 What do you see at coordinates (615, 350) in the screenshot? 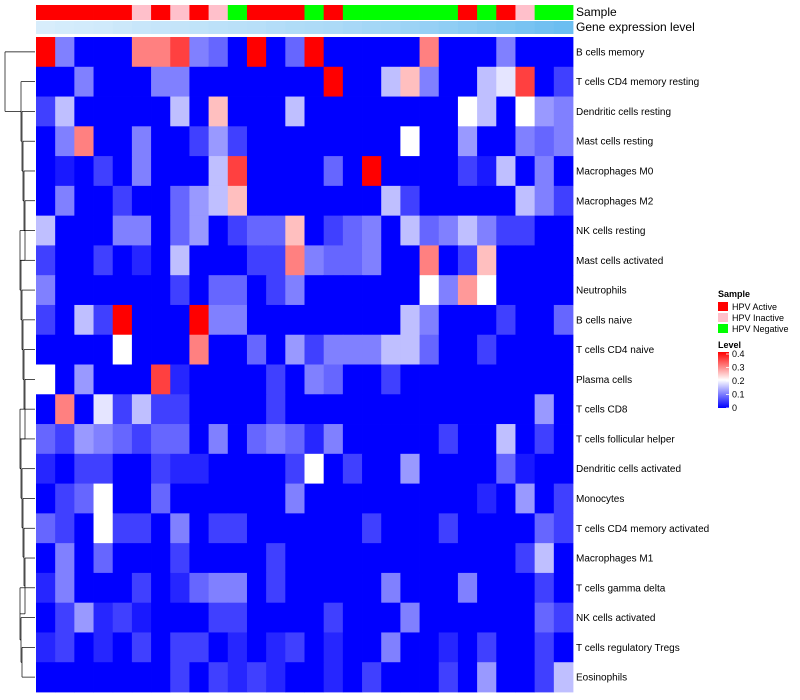
I see `row-label: T cells CD4 naive` at bounding box center [615, 350].